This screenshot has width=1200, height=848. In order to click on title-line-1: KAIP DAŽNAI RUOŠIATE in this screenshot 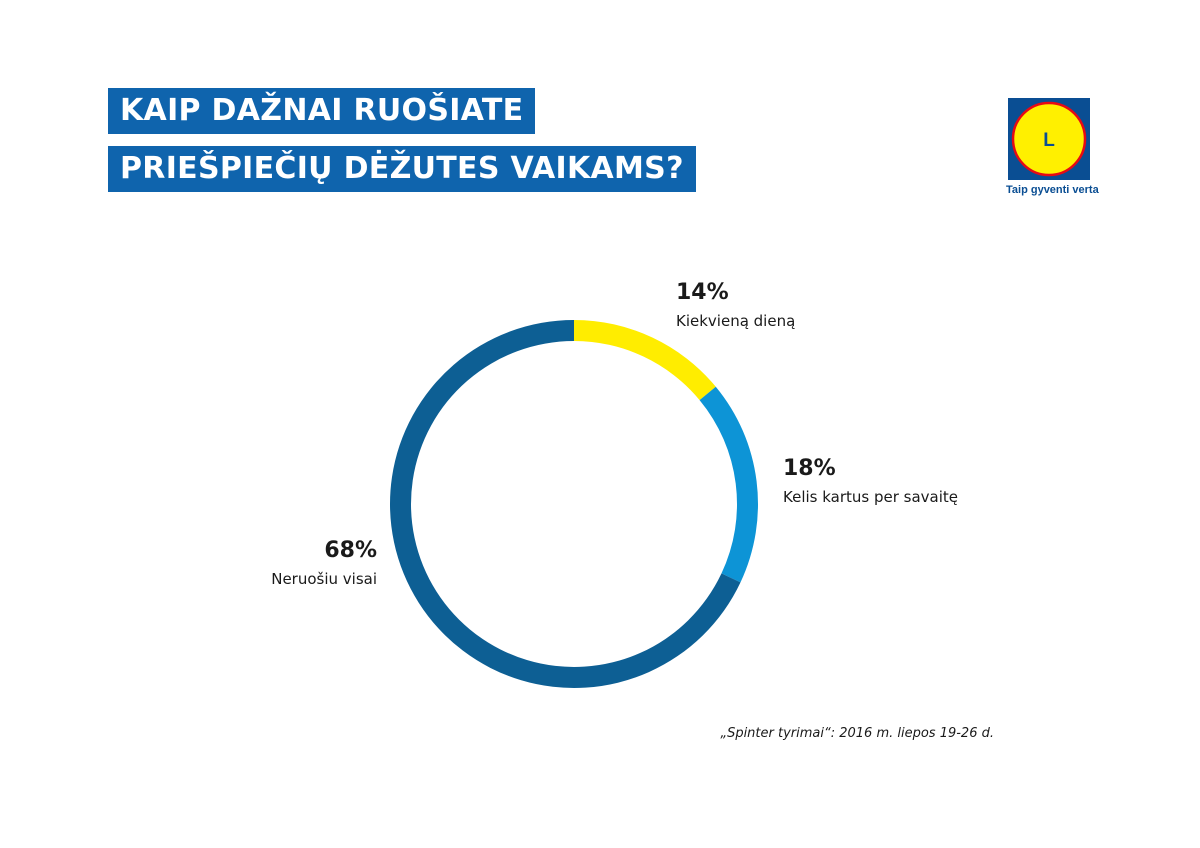, I will do `click(322, 111)`.